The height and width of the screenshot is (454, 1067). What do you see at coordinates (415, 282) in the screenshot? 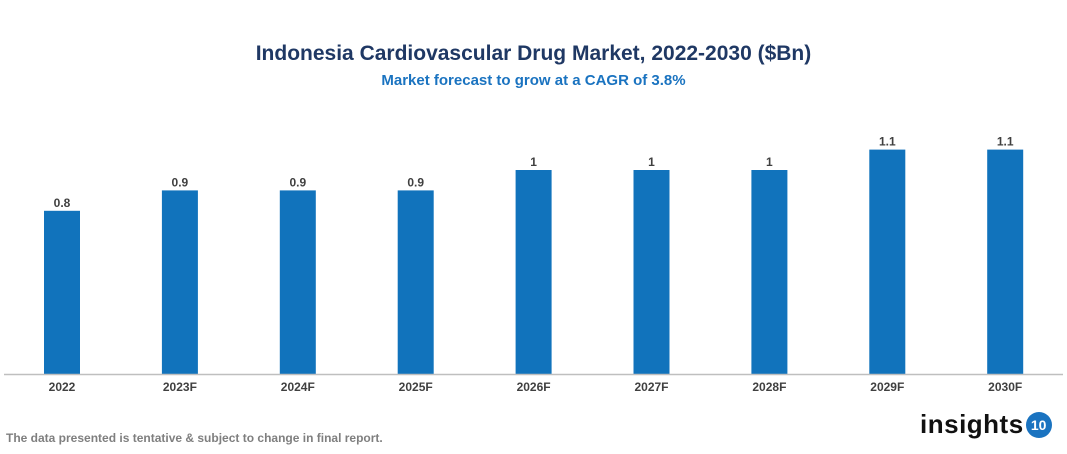
I see `bar-2025F` at bounding box center [415, 282].